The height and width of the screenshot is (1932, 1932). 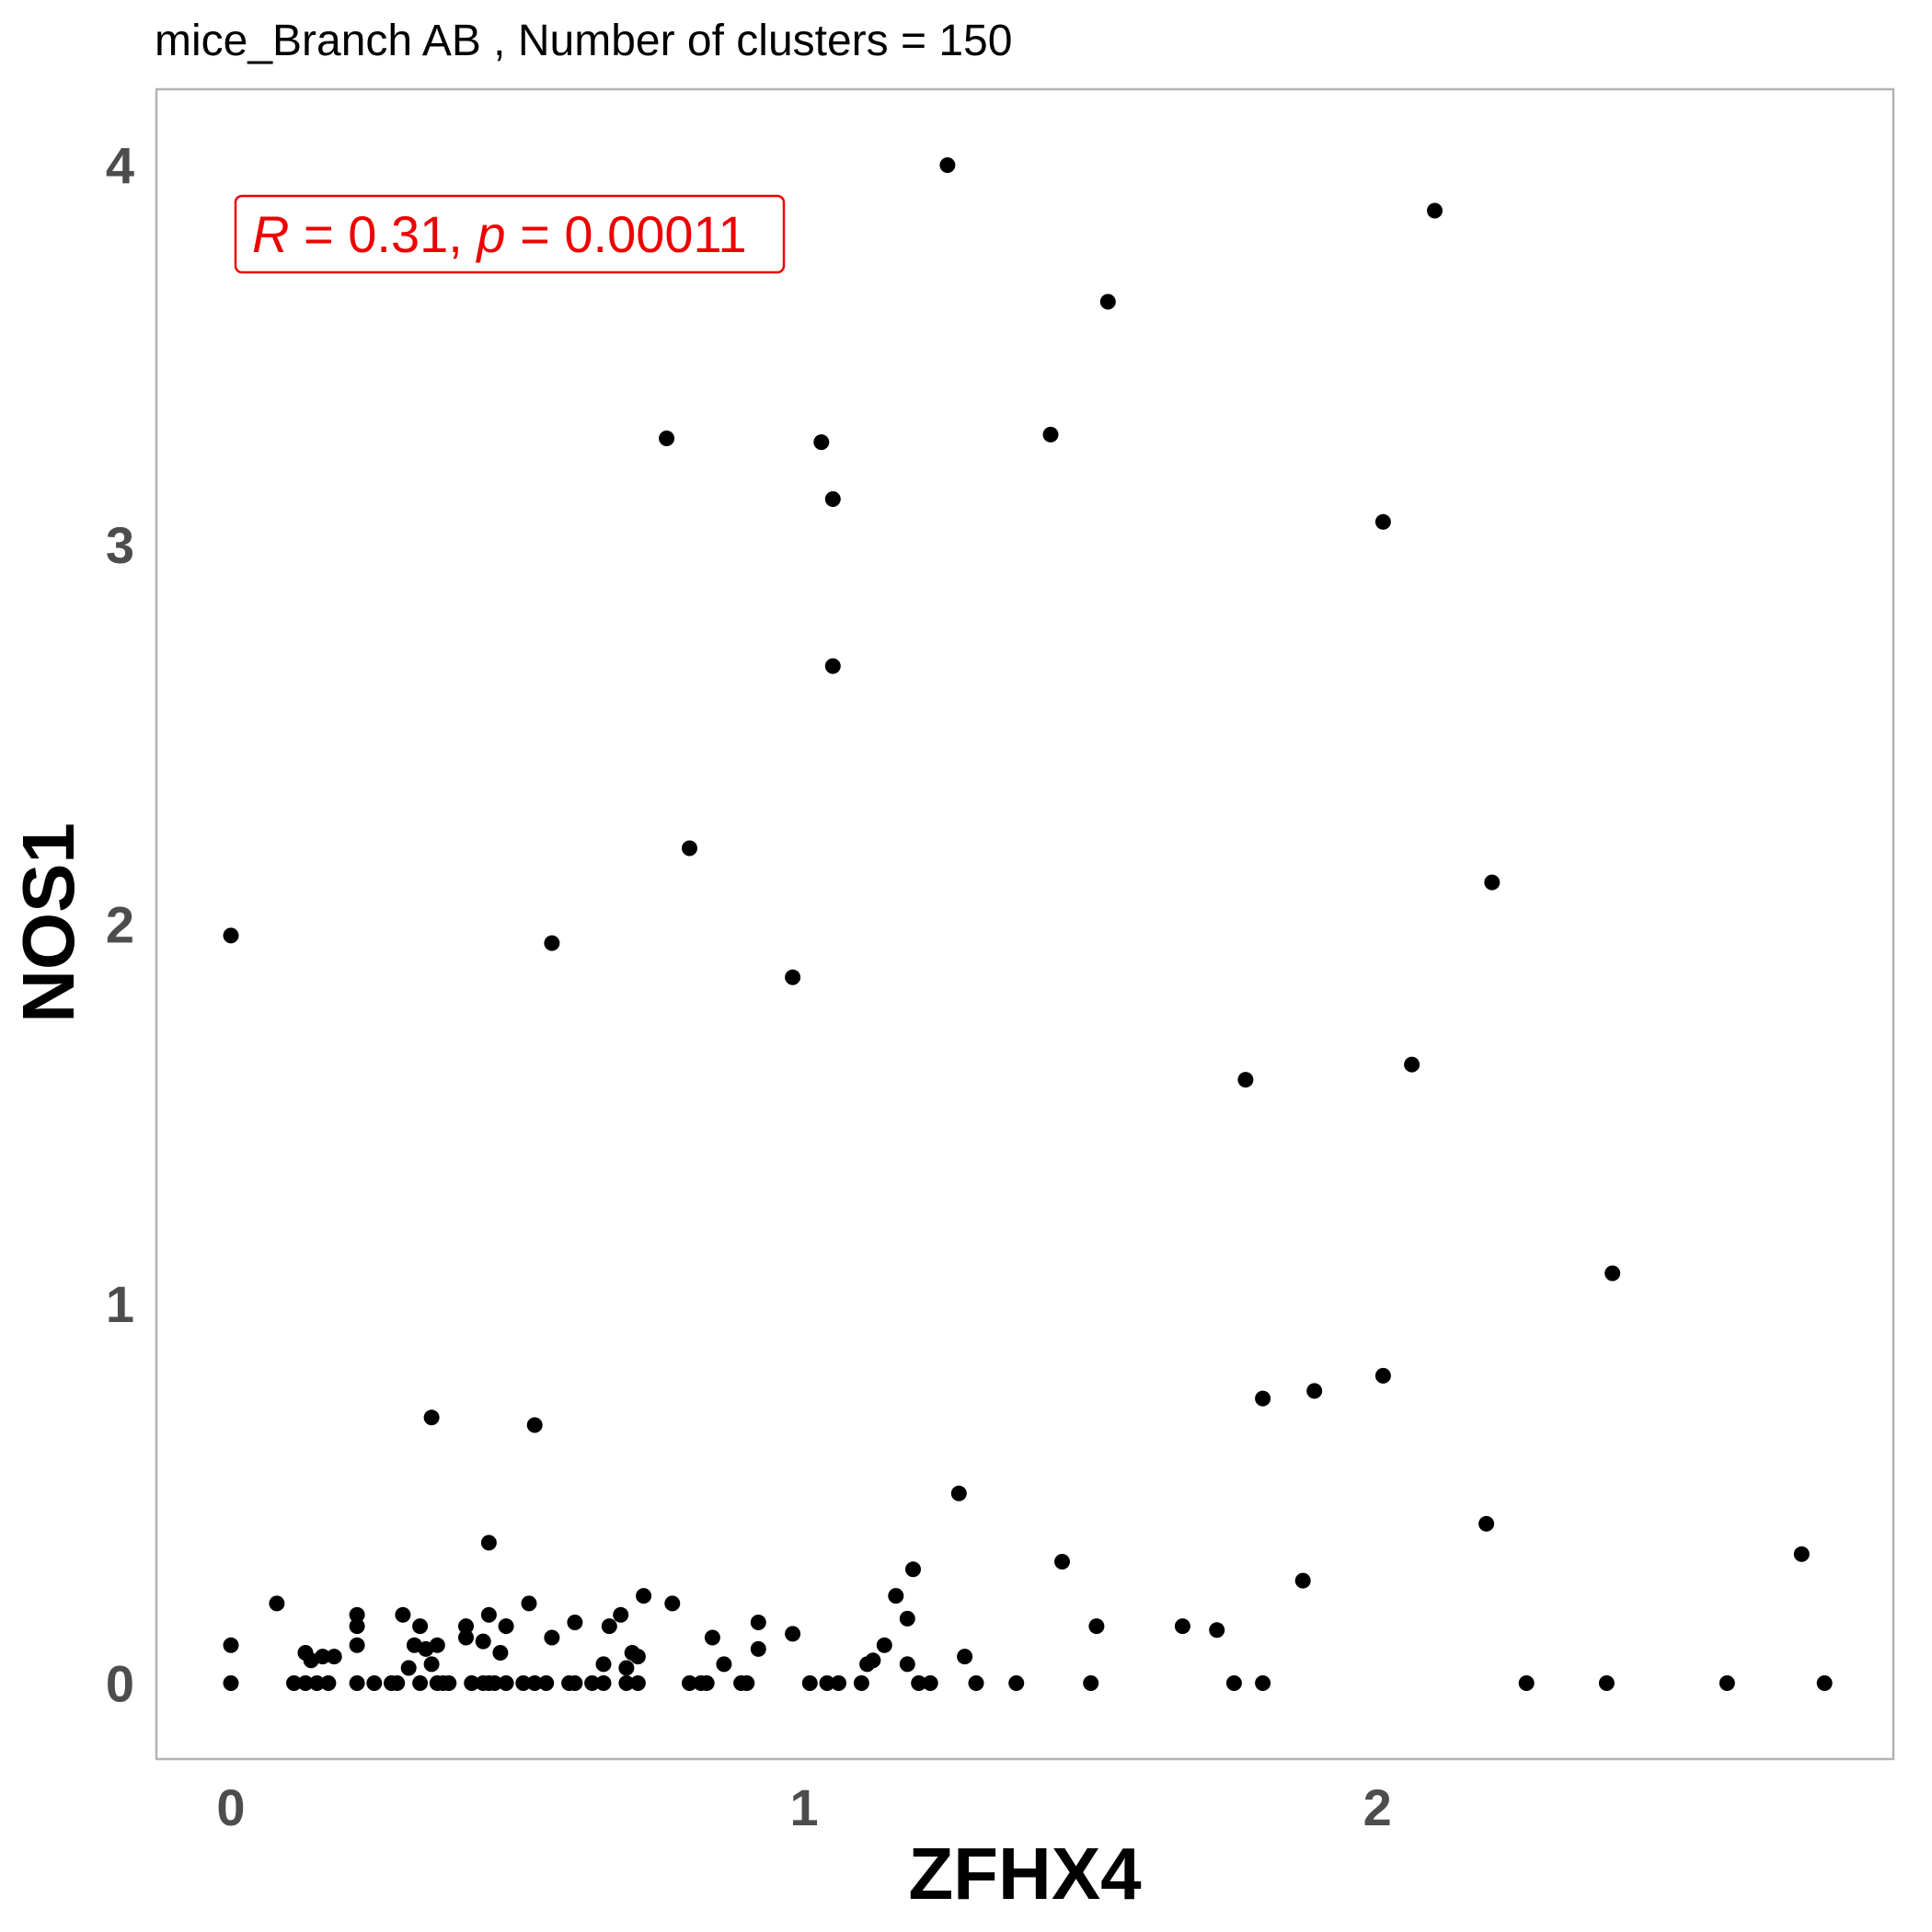 I want to click on y-tick-label: 0, so click(x=120, y=1684).